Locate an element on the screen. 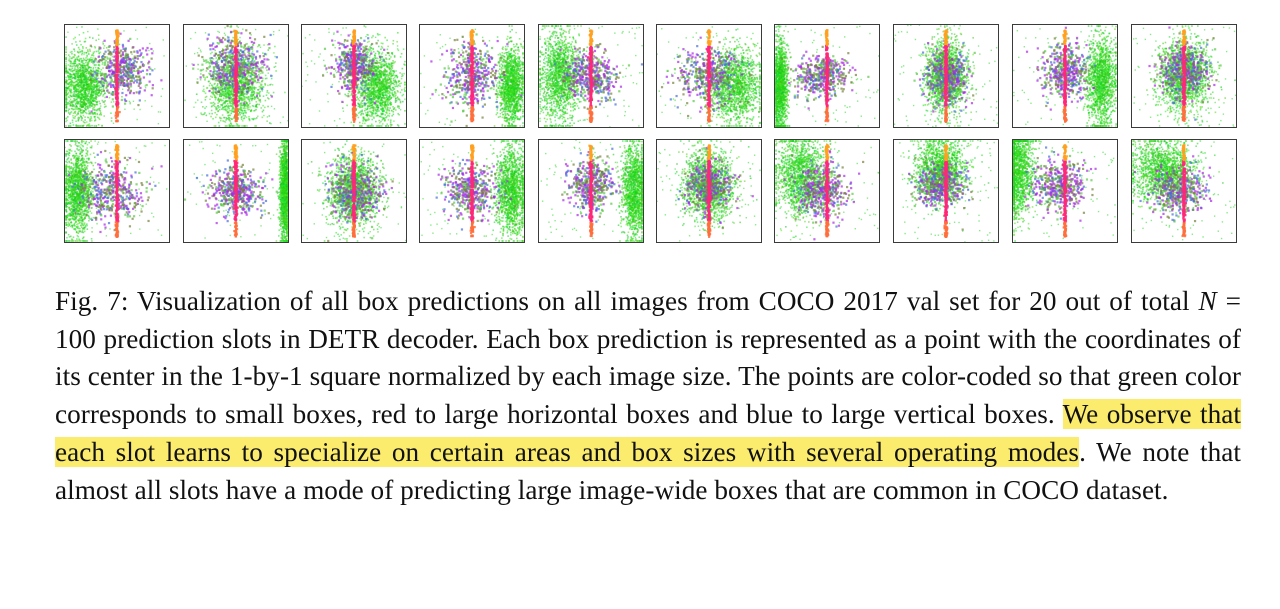 The image size is (1280, 609). caption-label: Fig. 7: is located at coordinates (92, 301).